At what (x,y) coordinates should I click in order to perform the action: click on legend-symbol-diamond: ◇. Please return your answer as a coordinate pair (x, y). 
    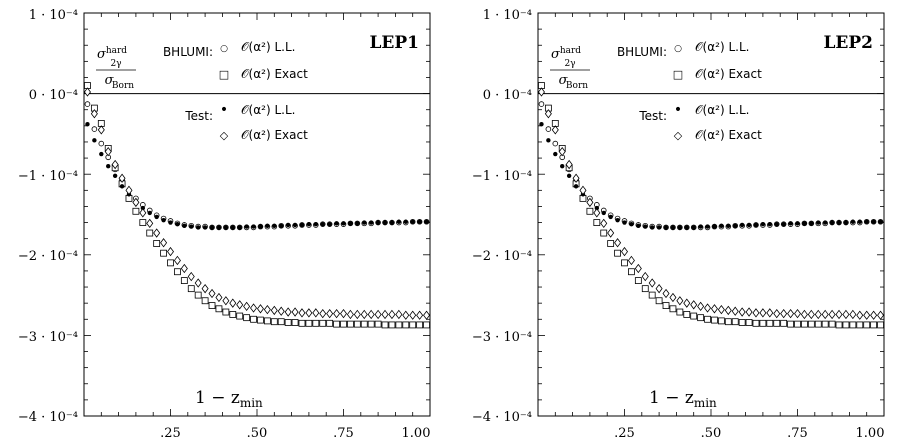
    Looking at the image, I should click on (678, 135).